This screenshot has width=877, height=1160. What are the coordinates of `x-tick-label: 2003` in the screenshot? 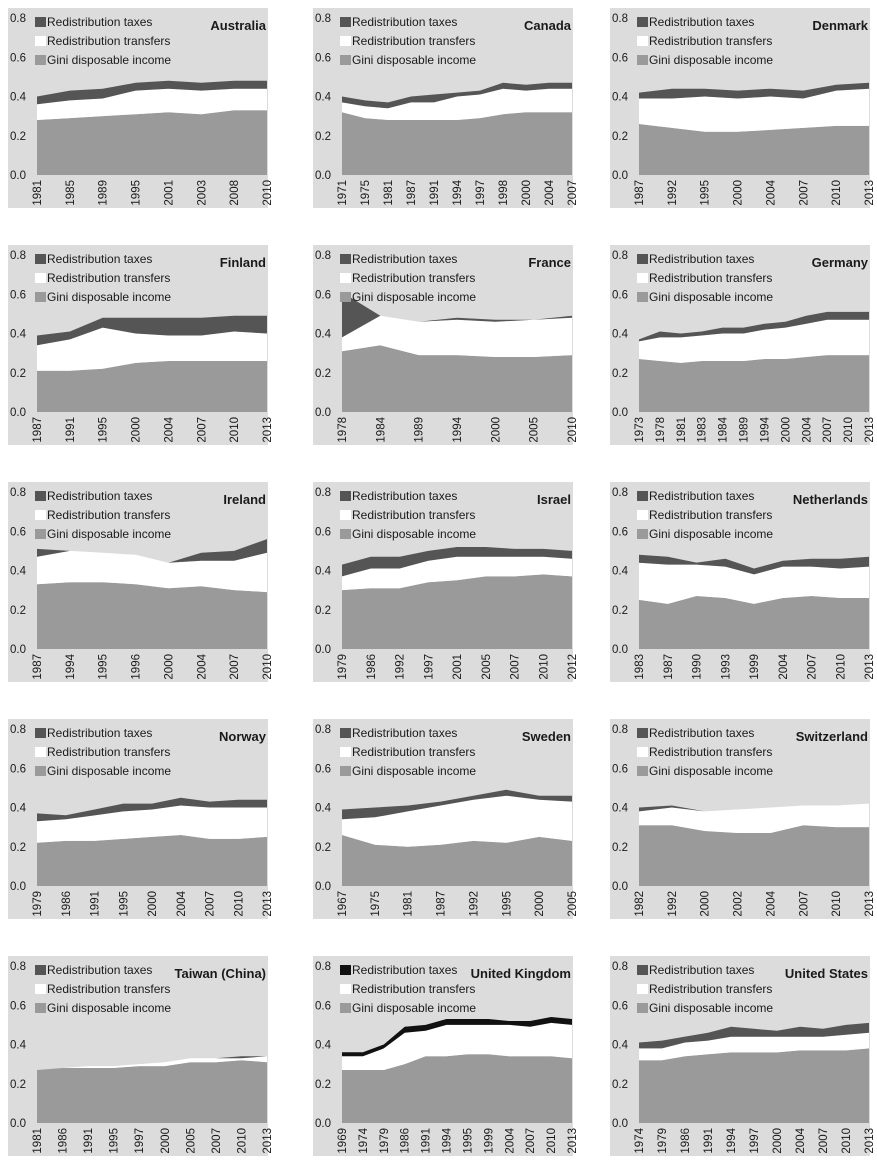 It's located at (202, 193).